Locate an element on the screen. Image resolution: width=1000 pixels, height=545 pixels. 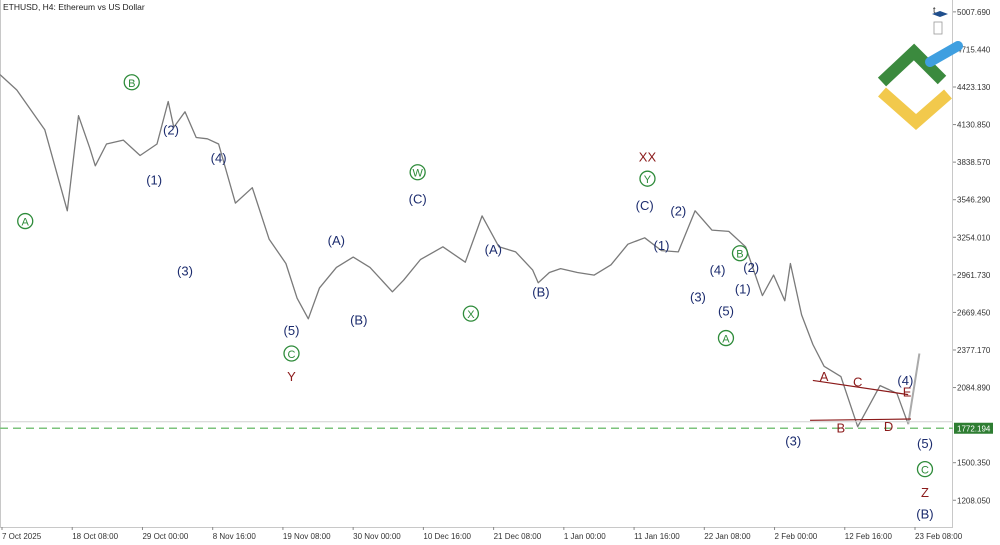
company-logo-icon is located at coordinates (920, 70).